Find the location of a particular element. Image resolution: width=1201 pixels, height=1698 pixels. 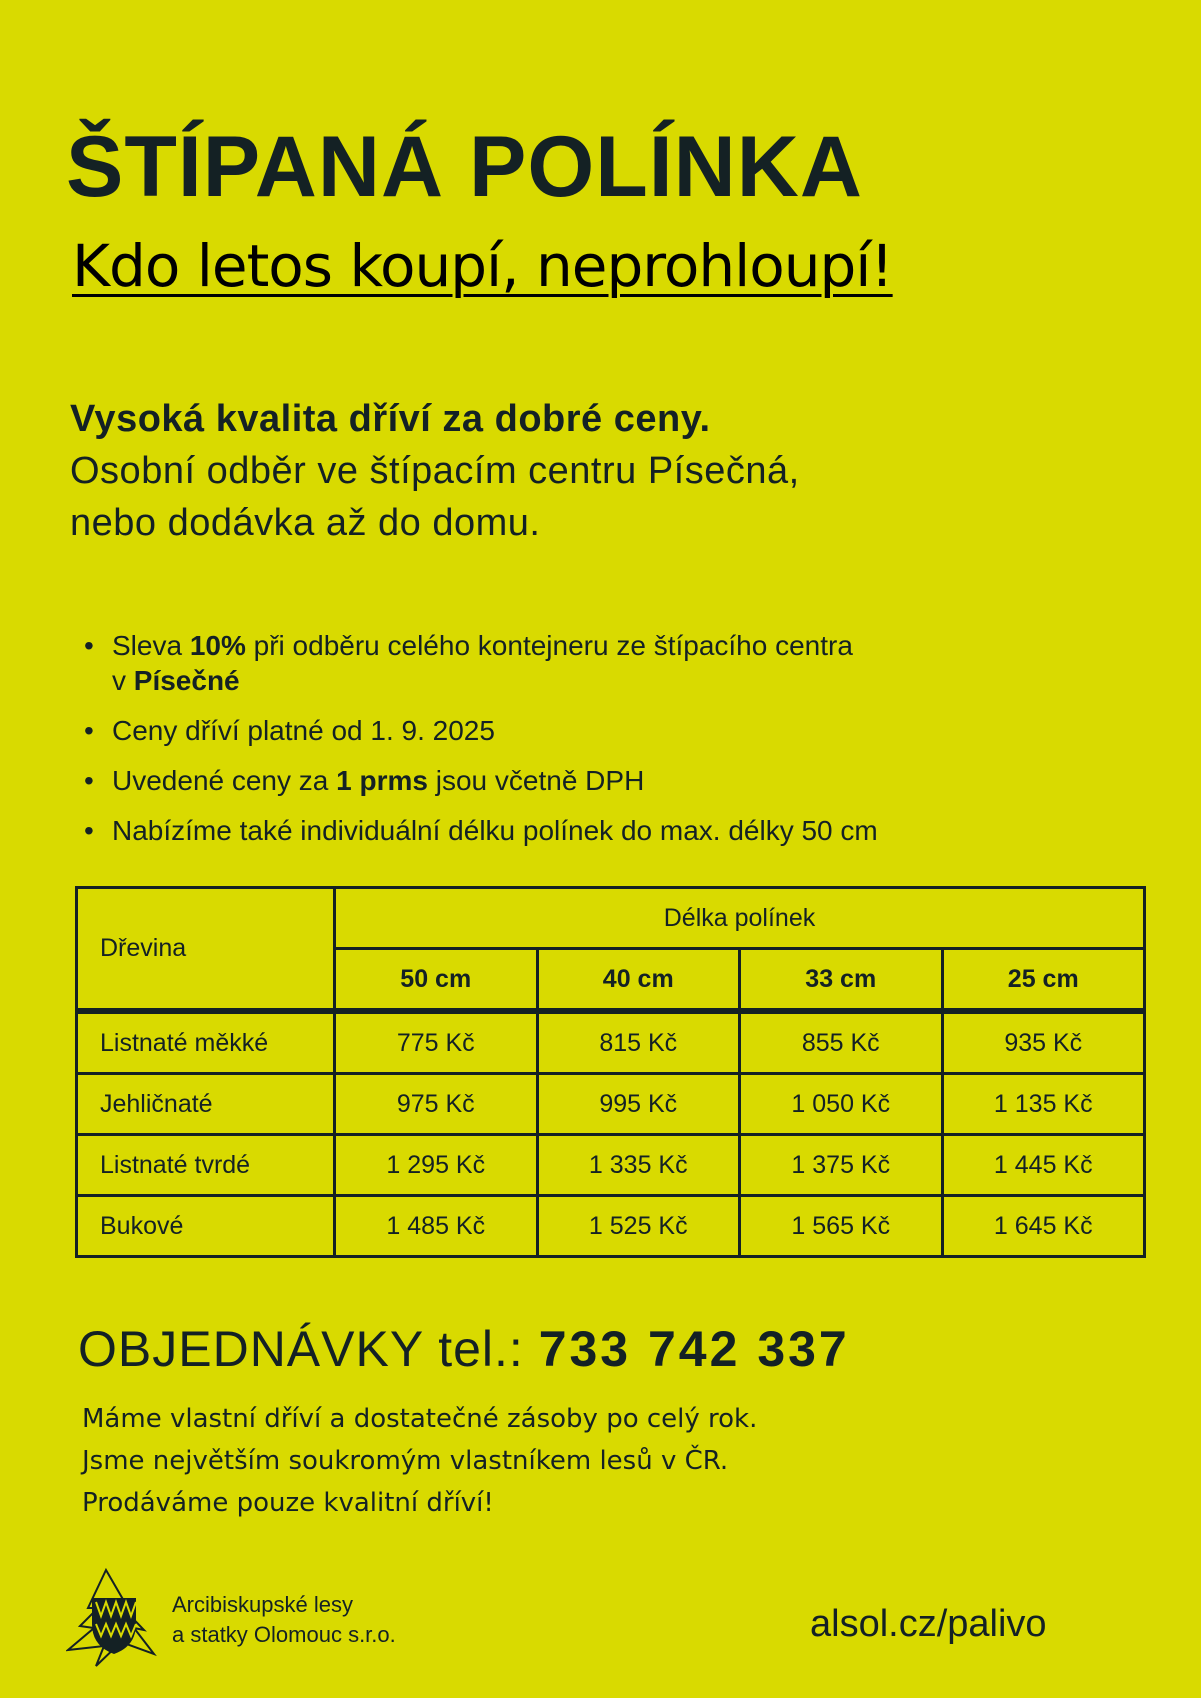

column-header-wood: Dřevina is located at coordinates (205, 949).